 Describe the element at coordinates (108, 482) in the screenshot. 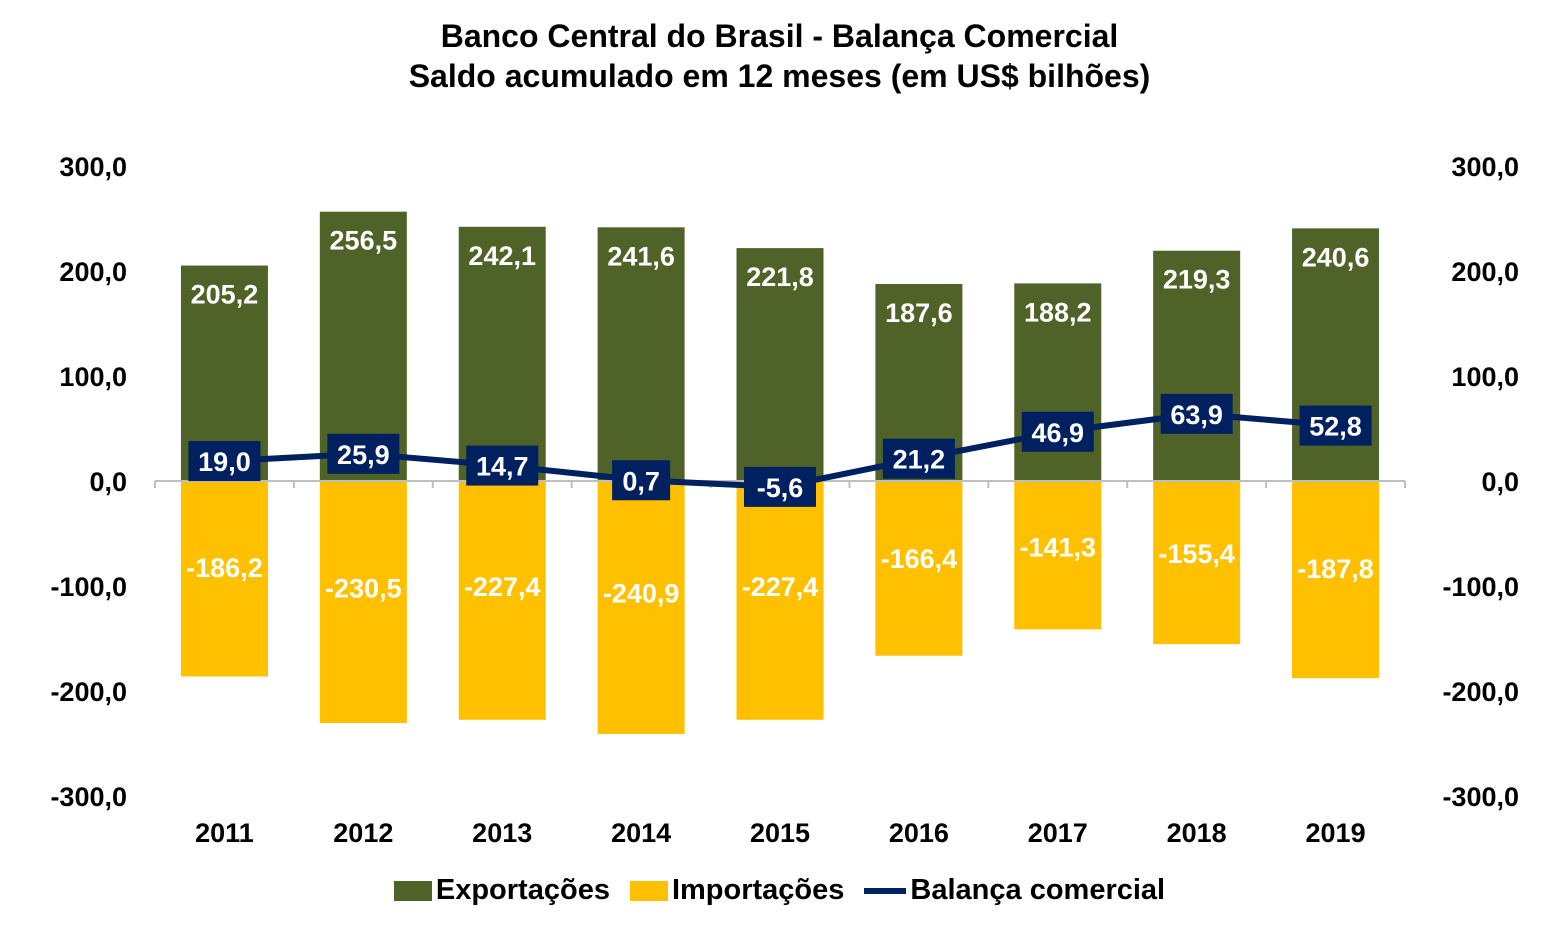

I see `y-tick-label-left: 0,0` at that location.